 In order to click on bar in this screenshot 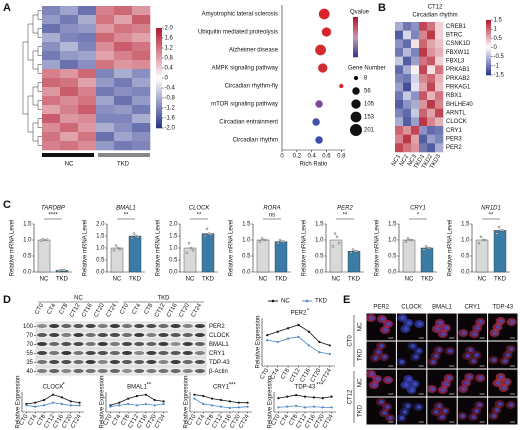, I will do `click(427, 260)`.